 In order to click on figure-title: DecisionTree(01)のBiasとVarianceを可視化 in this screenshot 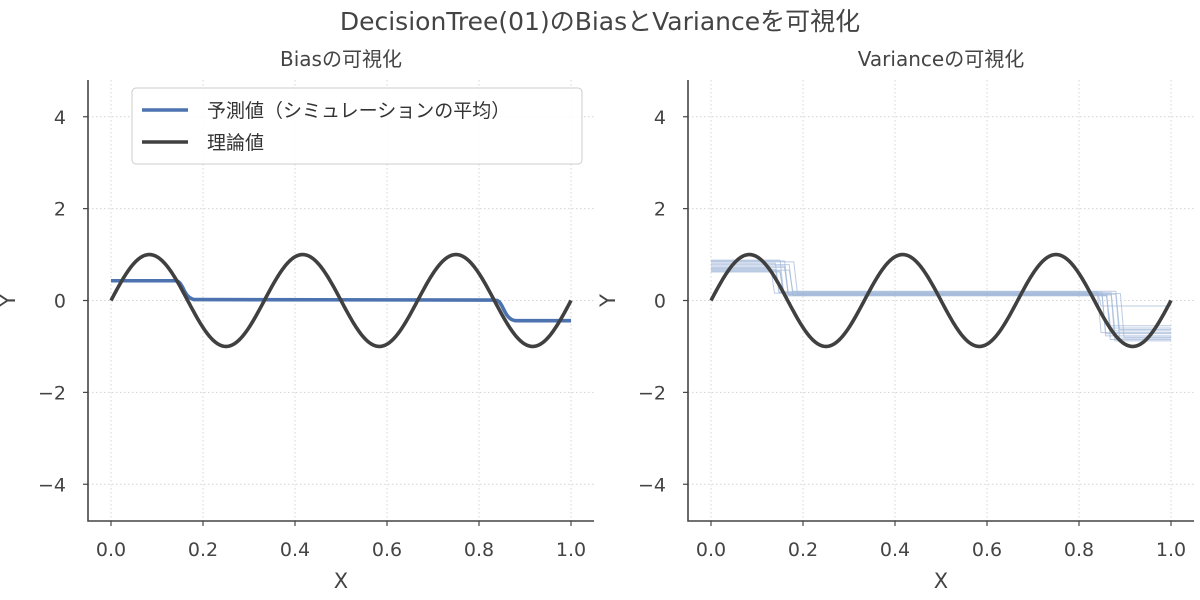, I will do `click(600, 21)`.